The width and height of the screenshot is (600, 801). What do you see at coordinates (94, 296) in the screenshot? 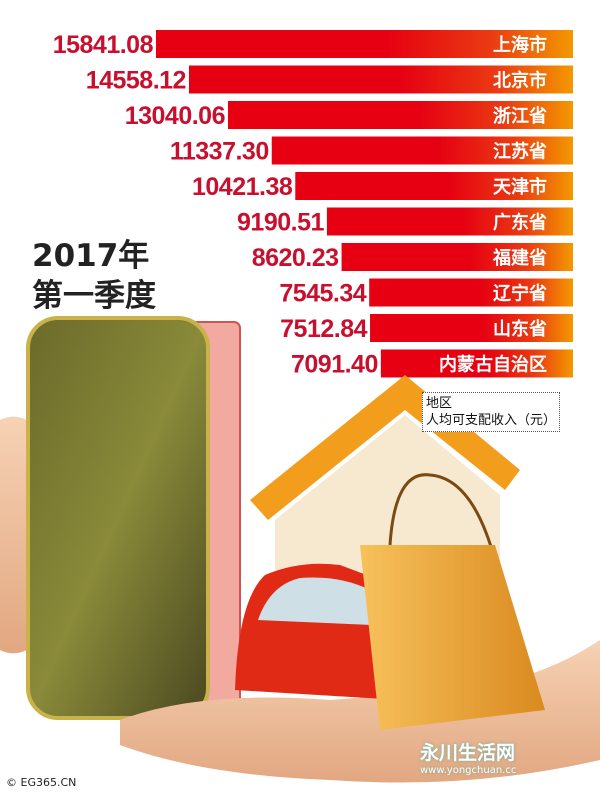
I see `period-quarter: 第一季度` at bounding box center [94, 296].